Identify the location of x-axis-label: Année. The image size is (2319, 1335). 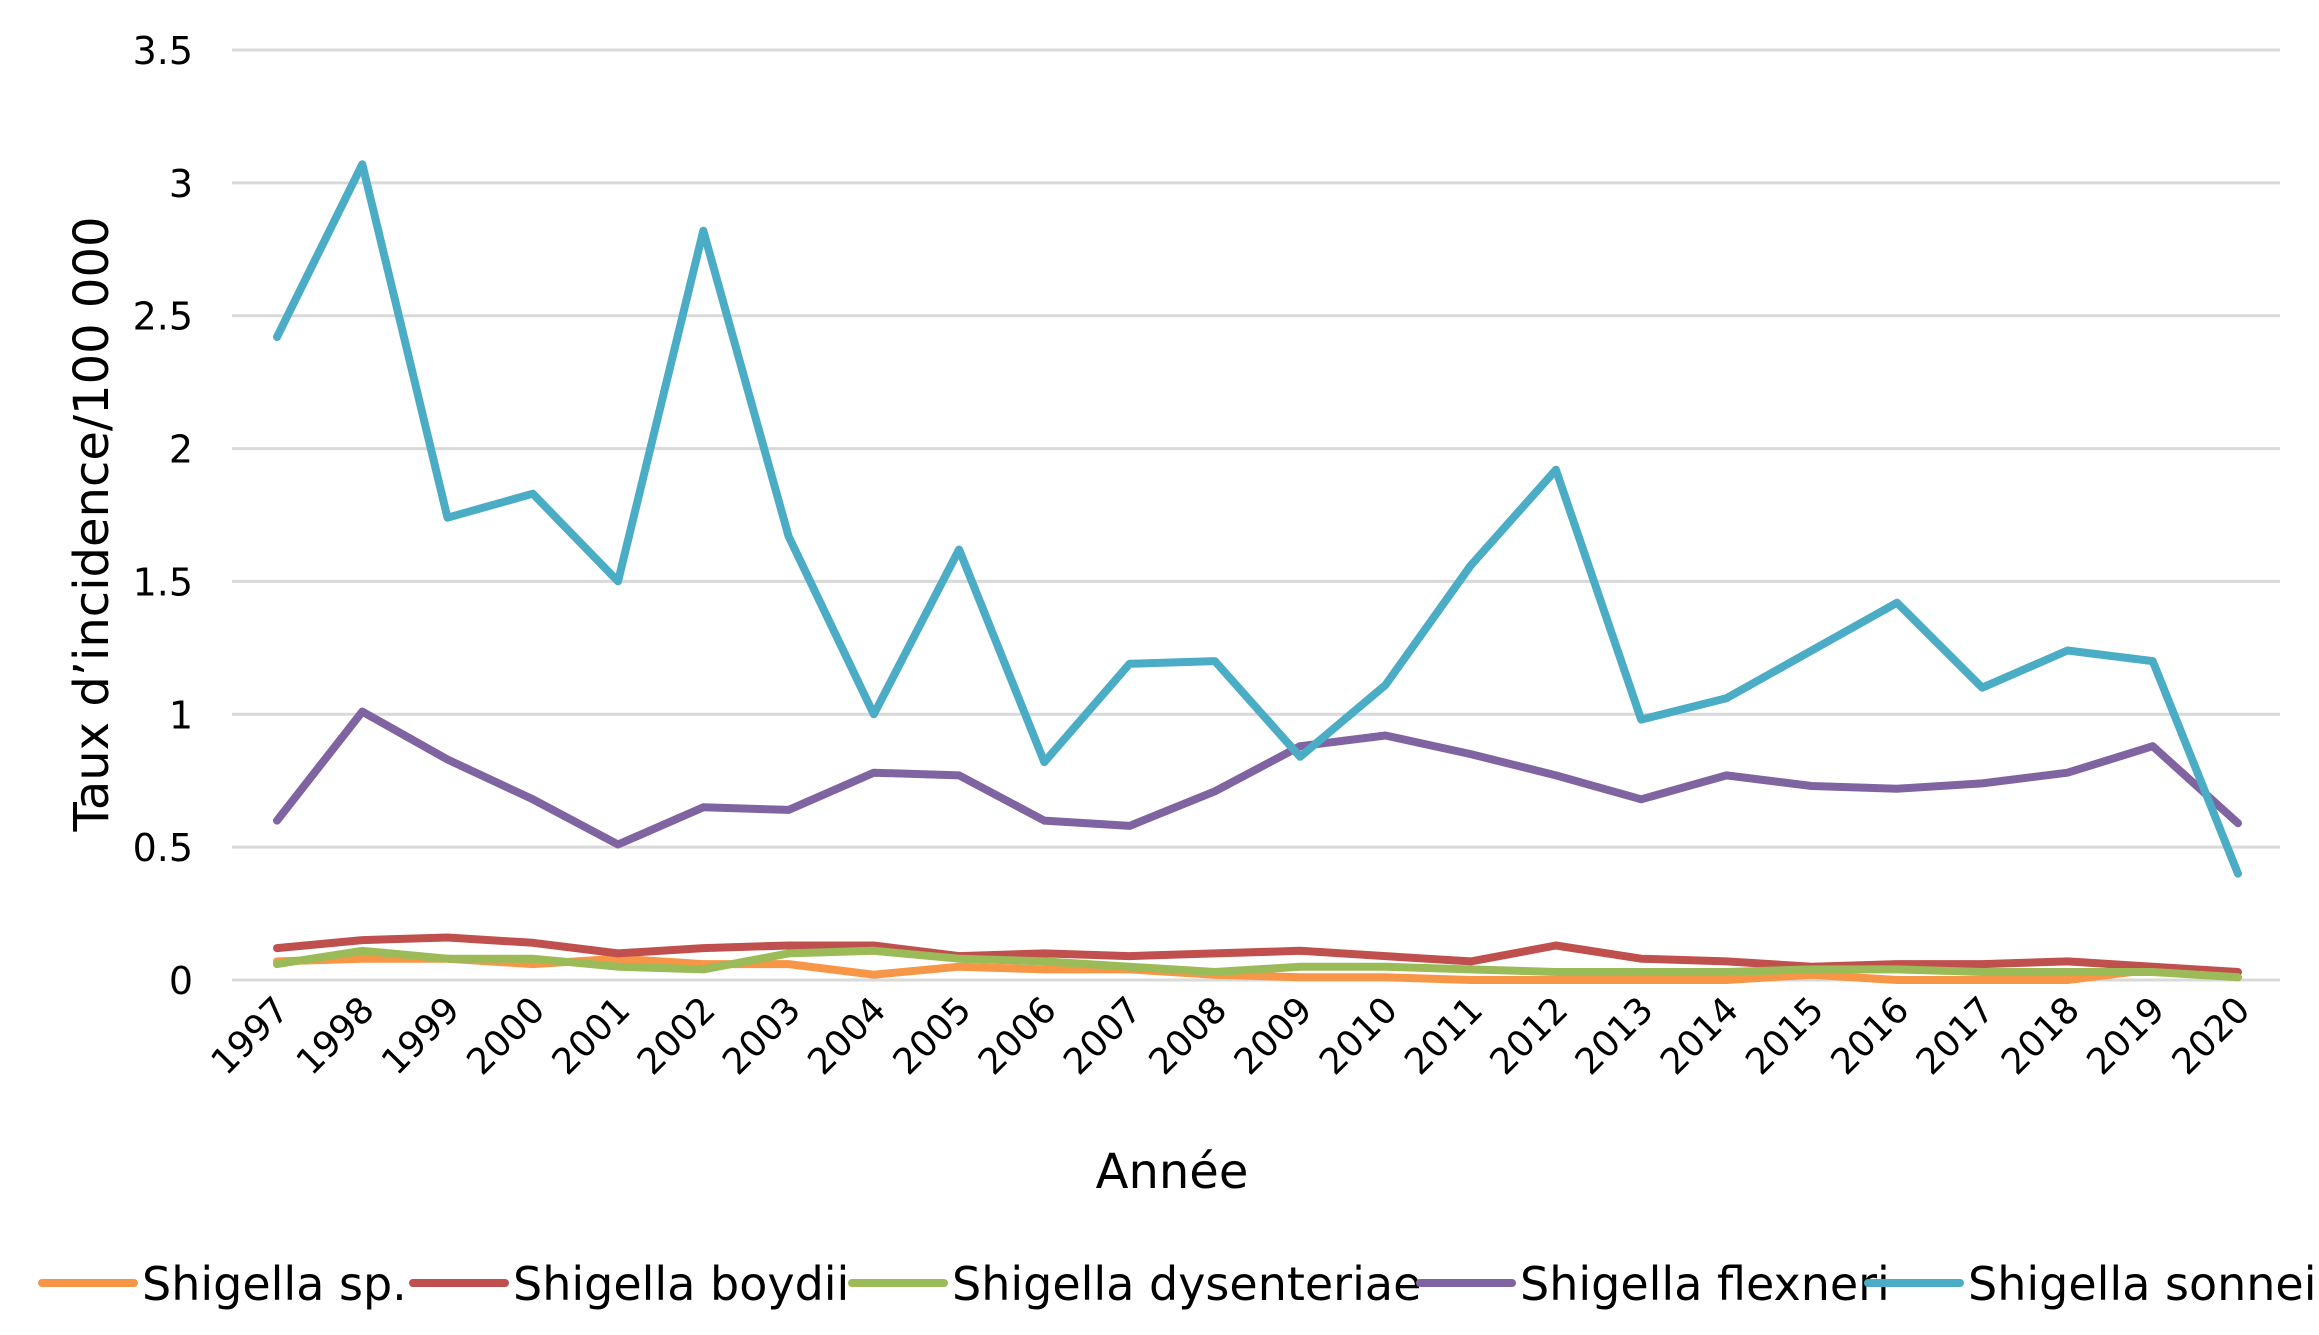
(1172, 1172).